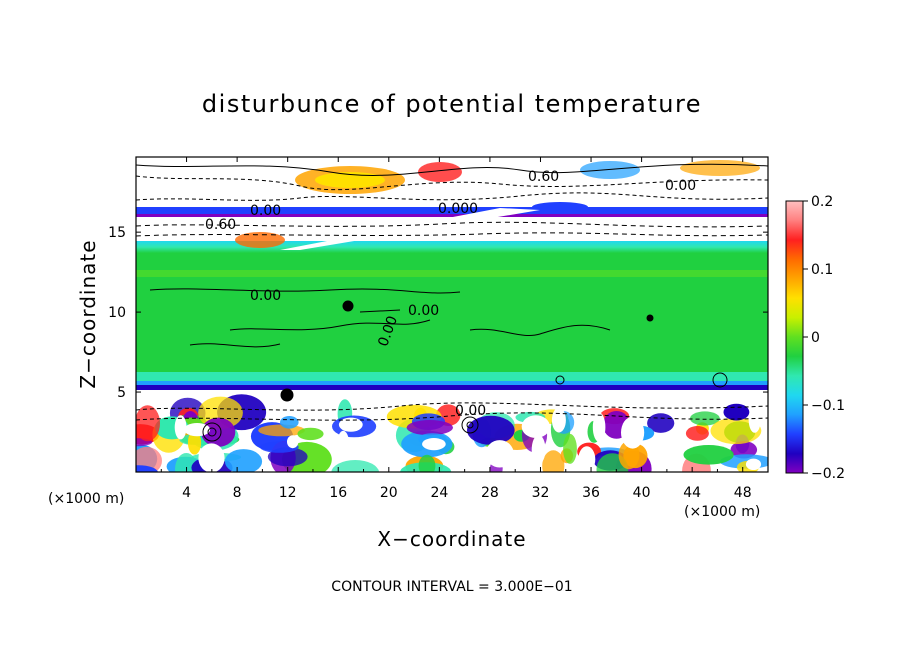 Image resolution: width=904 pixels, height=654 pixels. I want to click on band-upper-blue, so click(452, 211).